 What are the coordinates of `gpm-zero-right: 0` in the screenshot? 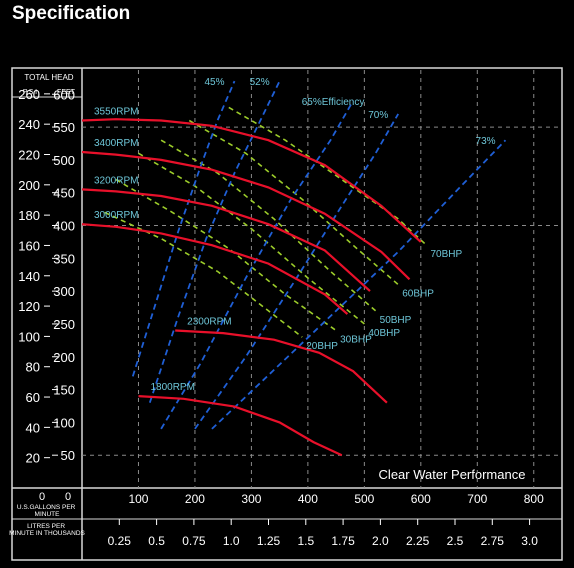 It's located at (68, 497).